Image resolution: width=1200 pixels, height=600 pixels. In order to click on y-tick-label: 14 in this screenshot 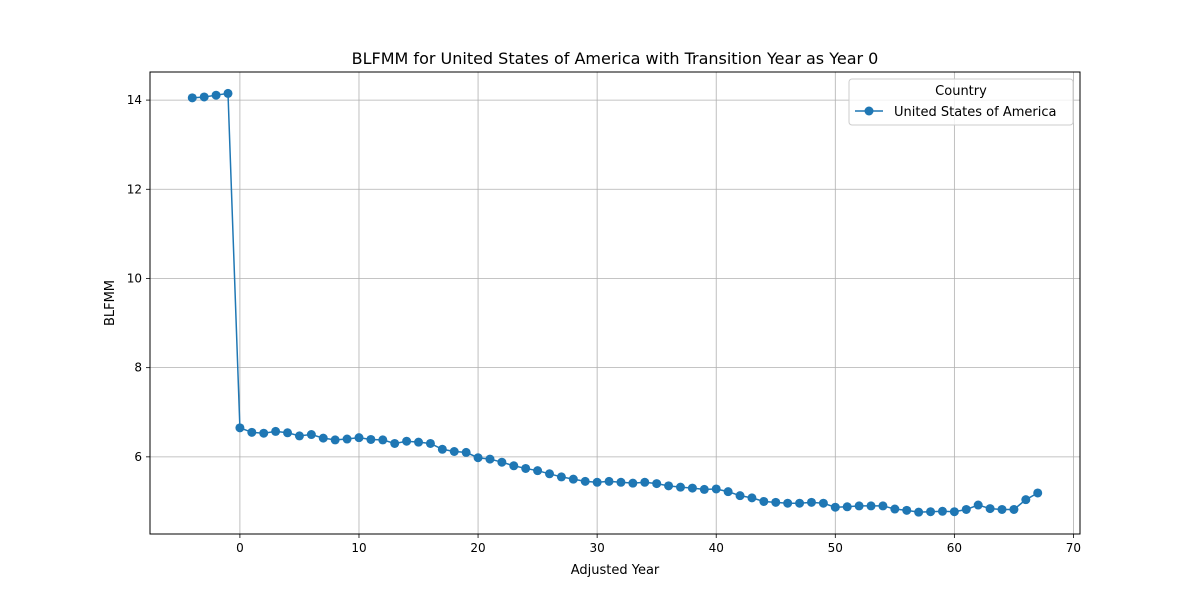, I will do `click(134, 100)`.